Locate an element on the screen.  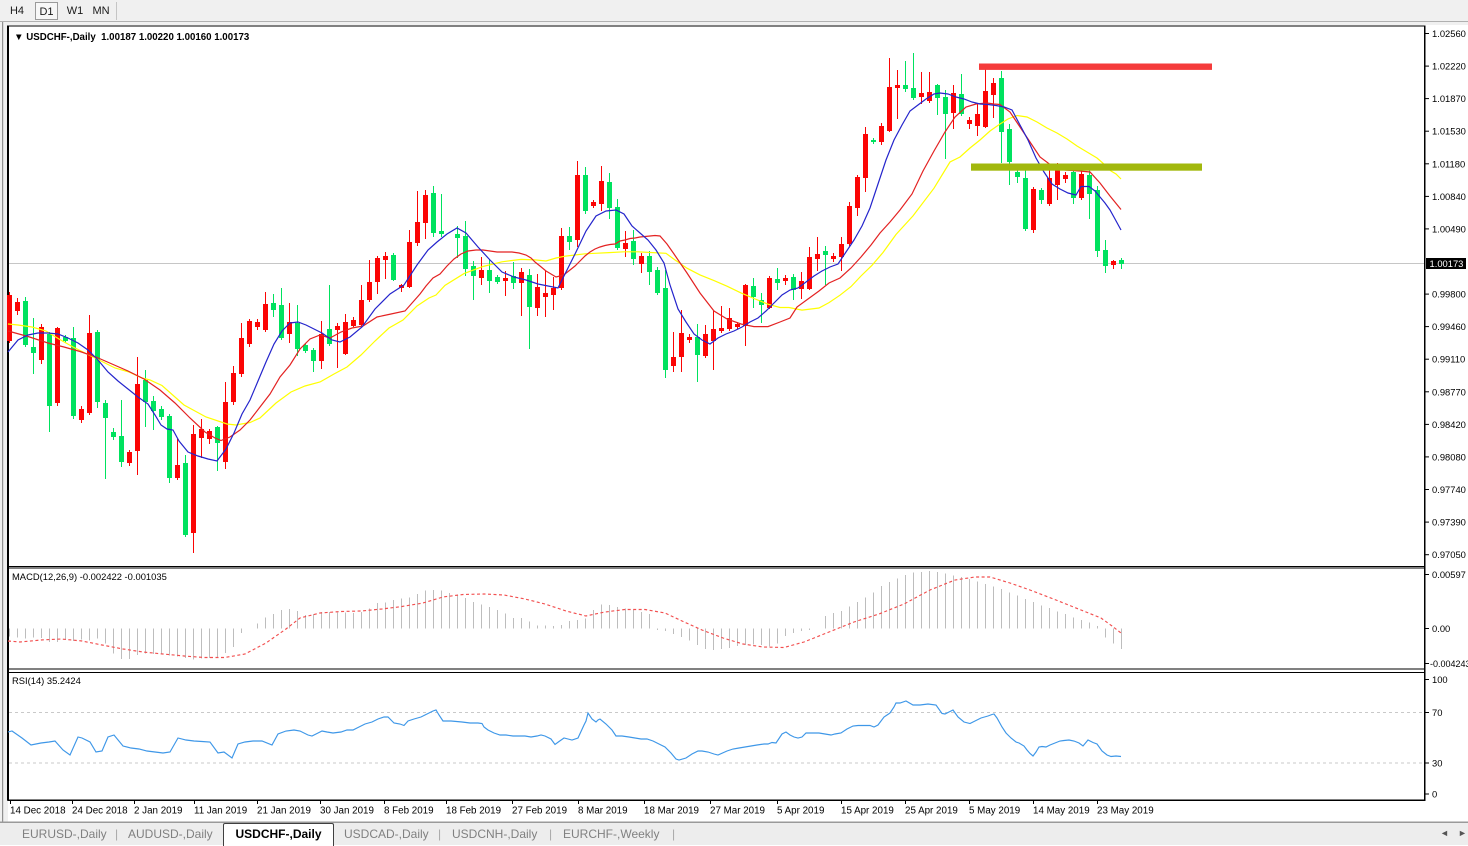
svg-text: 0.98080 is located at coordinates (1449, 456).